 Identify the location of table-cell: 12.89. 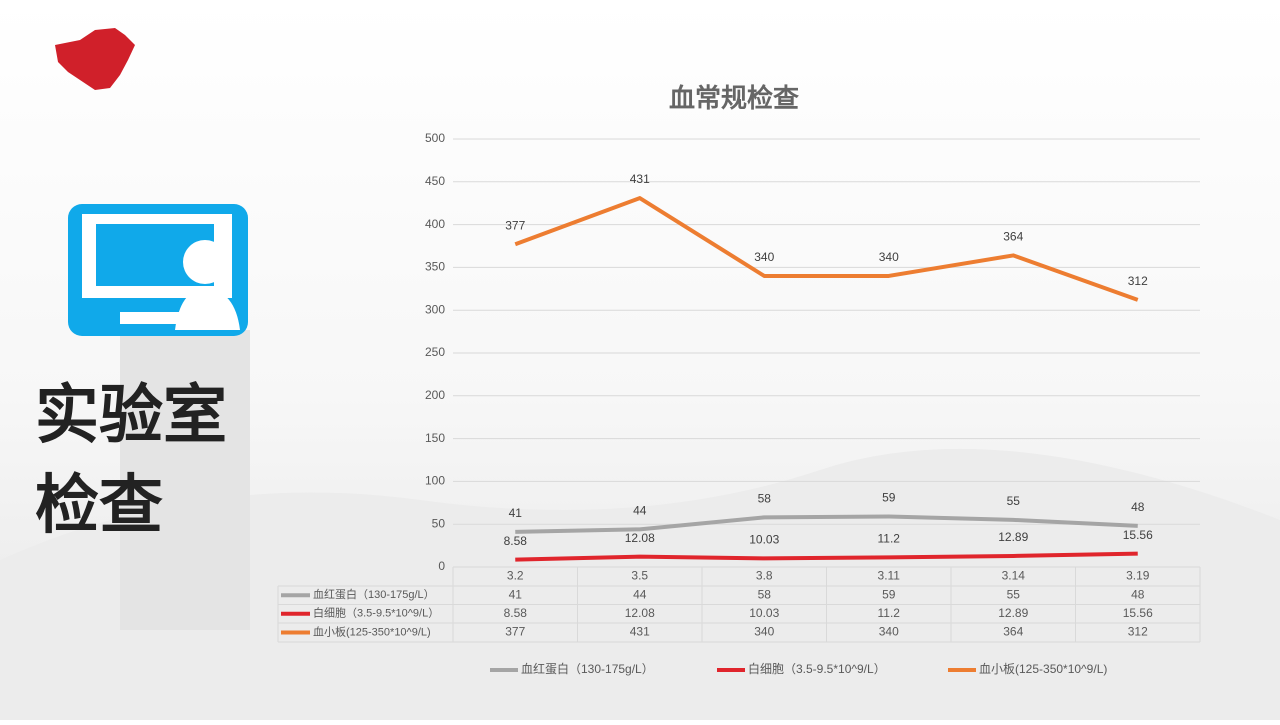
(1013, 613).